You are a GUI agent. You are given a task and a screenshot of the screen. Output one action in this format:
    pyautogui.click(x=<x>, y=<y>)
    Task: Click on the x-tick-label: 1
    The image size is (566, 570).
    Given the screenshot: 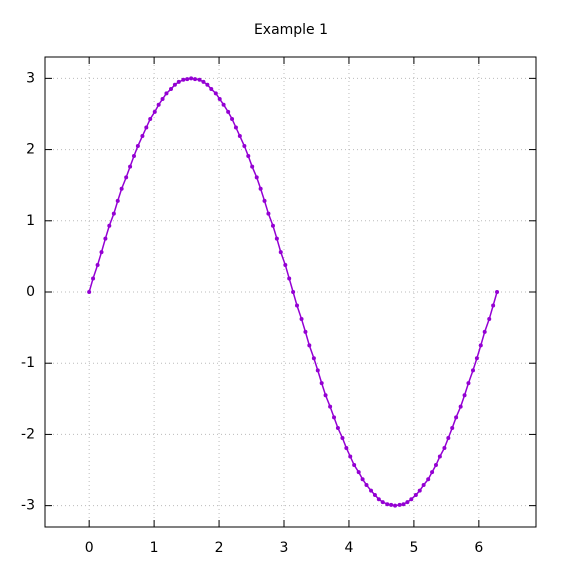 What is the action you would take?
    pyautogui.click(x=154, y=548)
    